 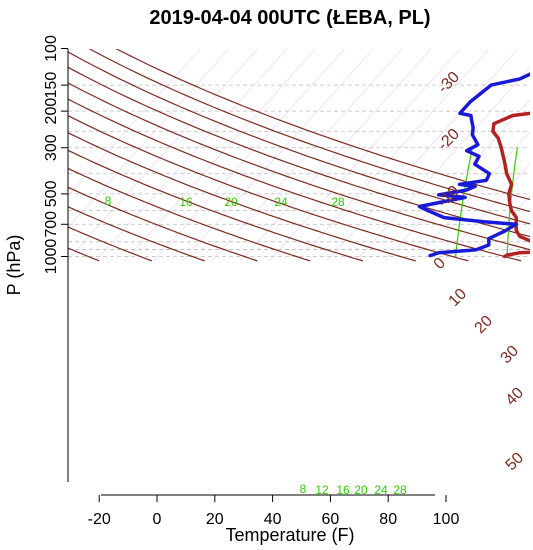 What do you see at coordinates (51, 48) in the screenshot?
I see `y-tick-label: 100` at bounding box center [51, 48].